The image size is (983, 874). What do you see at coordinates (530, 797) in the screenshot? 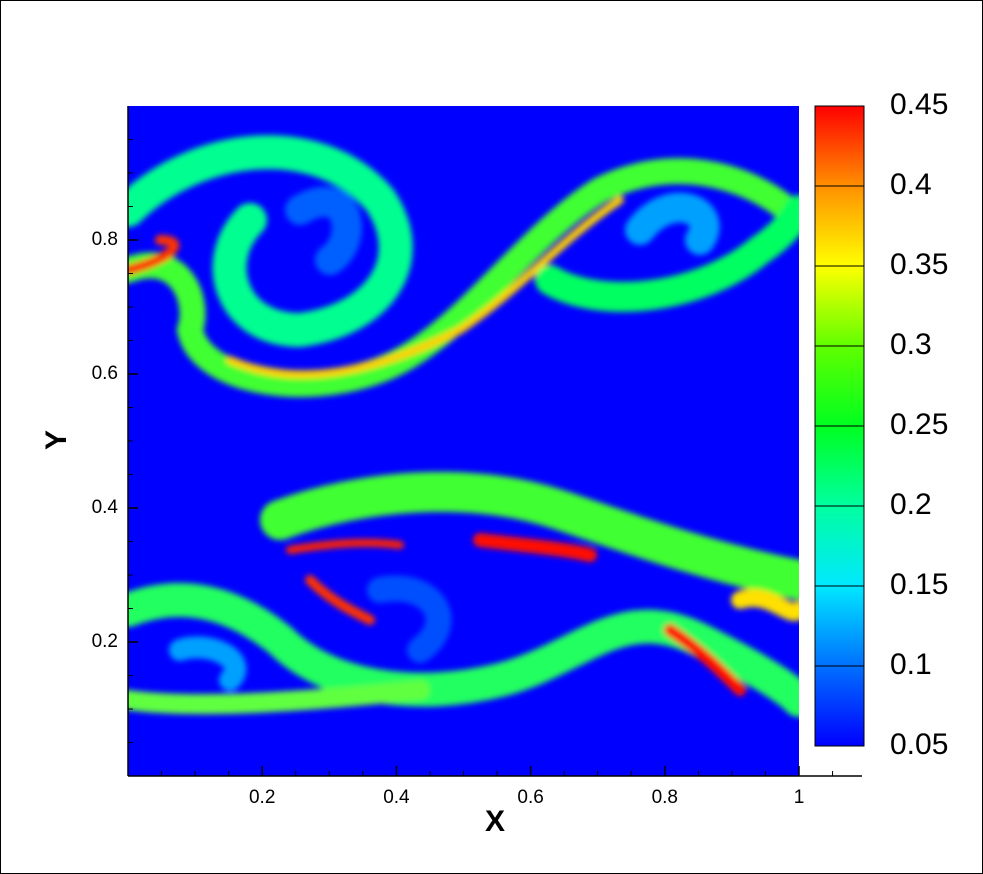
I see `x-tick-label: 0.6` at bounding box center [530, 797].